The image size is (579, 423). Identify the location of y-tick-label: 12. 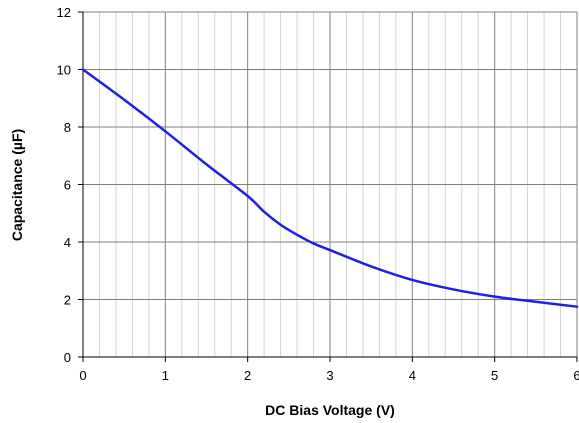
(64, 12).